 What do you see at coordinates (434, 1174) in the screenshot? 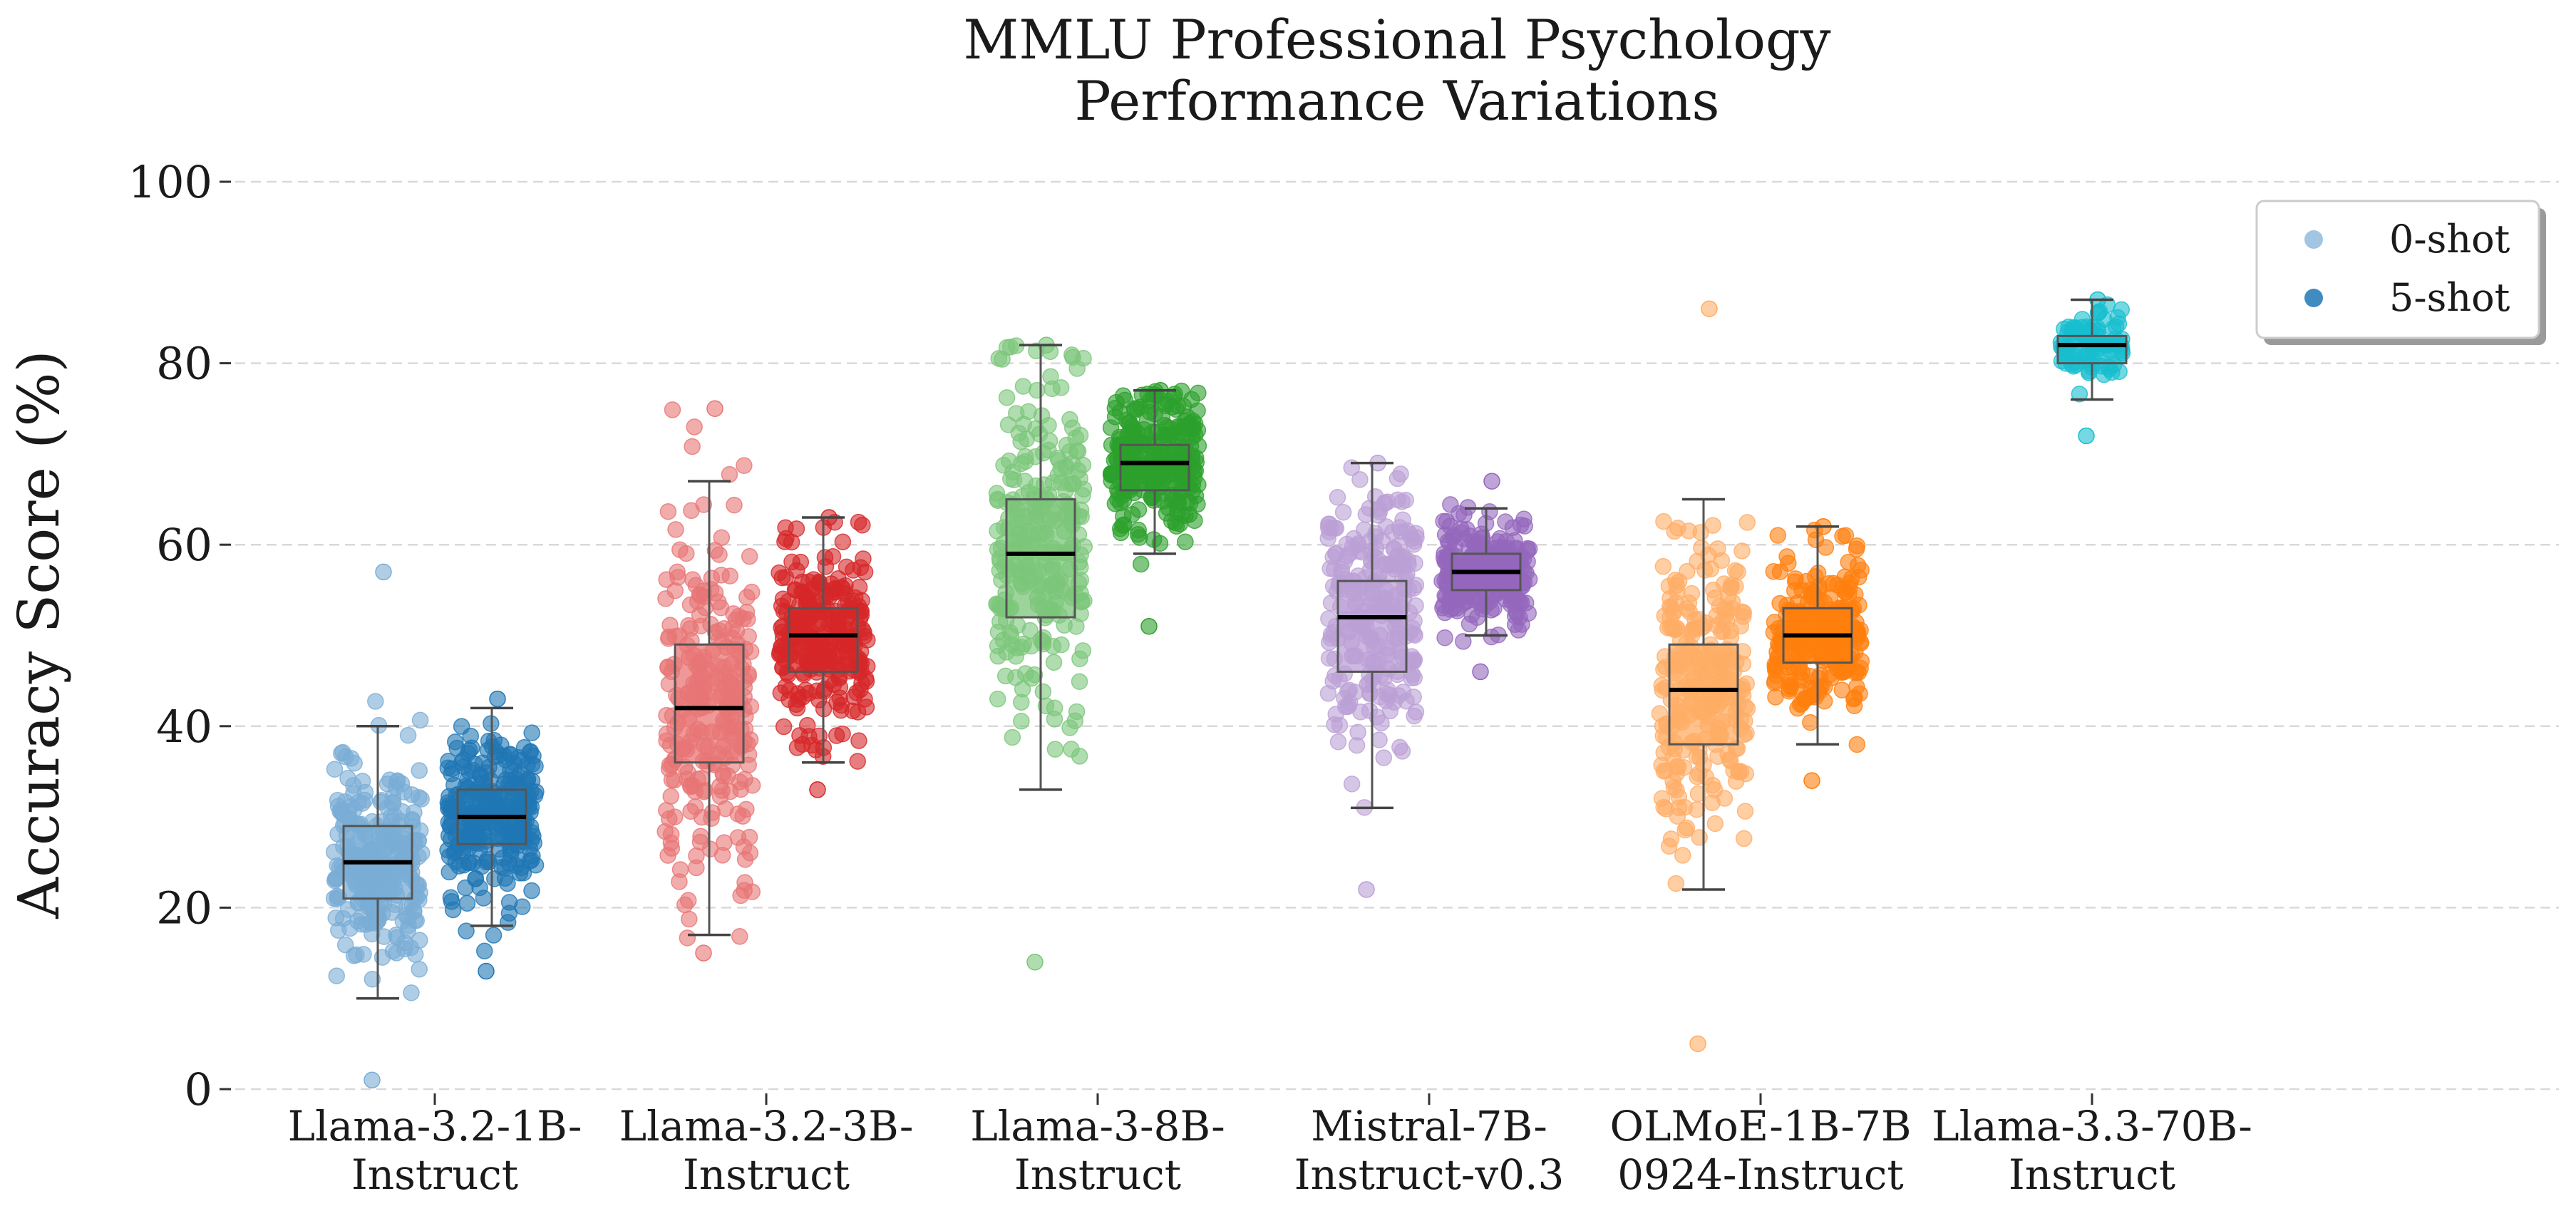
I see `x-tick-label-0-line-2: Instruct` at bounding box center [434, 1174].